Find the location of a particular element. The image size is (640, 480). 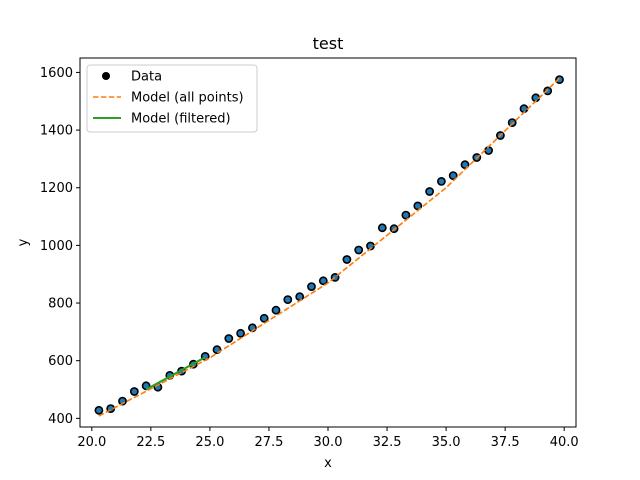

x-tick-label: 22.5 is located at coordinates (150, 442).